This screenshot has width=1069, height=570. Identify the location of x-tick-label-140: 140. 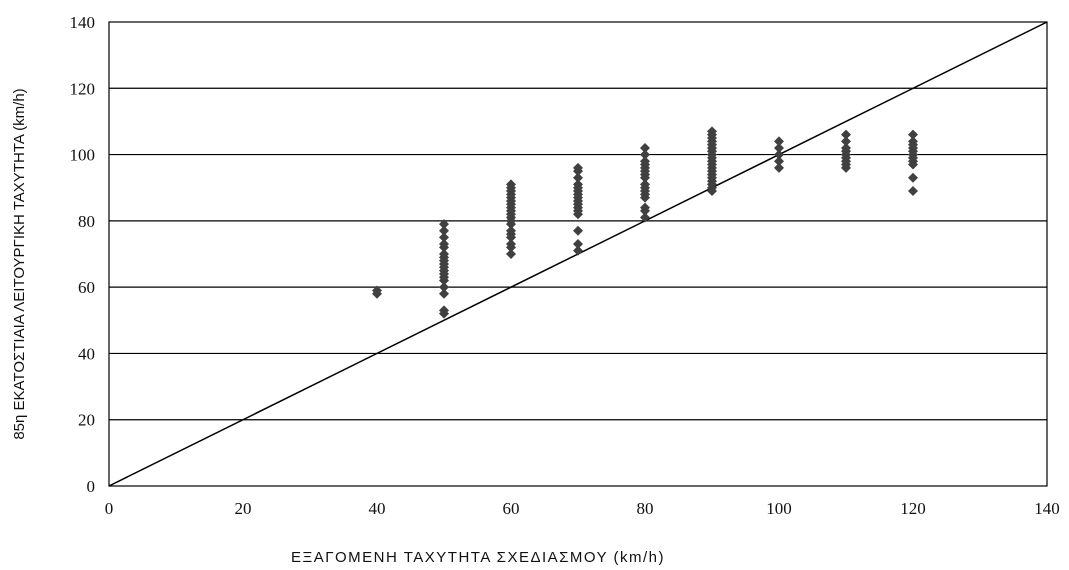
(1047, 508).